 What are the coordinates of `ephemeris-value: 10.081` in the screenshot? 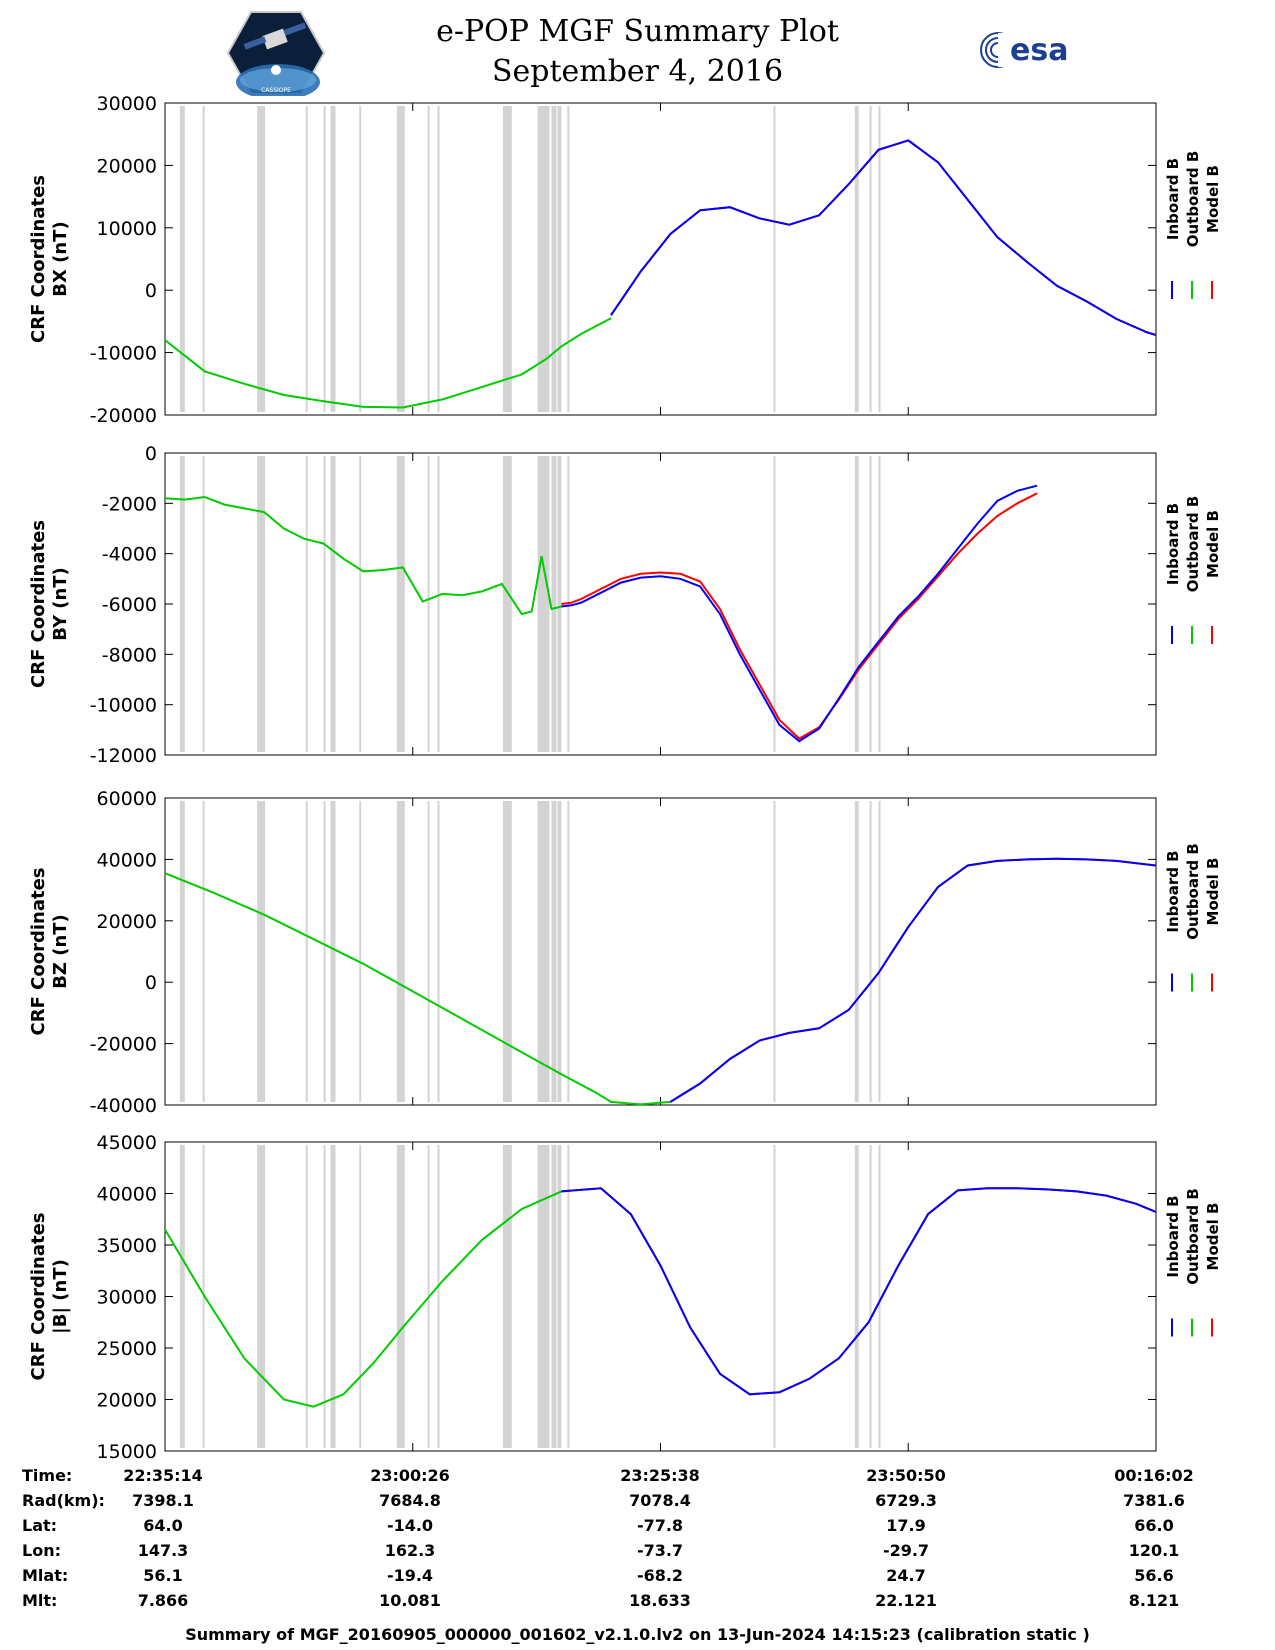 It's located at (410, 1600).